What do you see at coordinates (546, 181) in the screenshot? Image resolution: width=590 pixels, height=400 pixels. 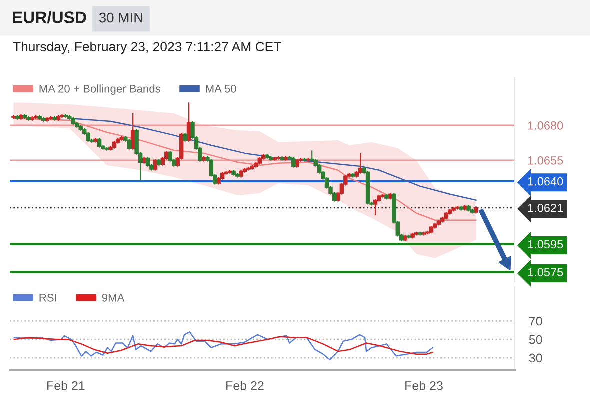 I see `y-tick-label: 1.0640` at bounding box center [546, 181].